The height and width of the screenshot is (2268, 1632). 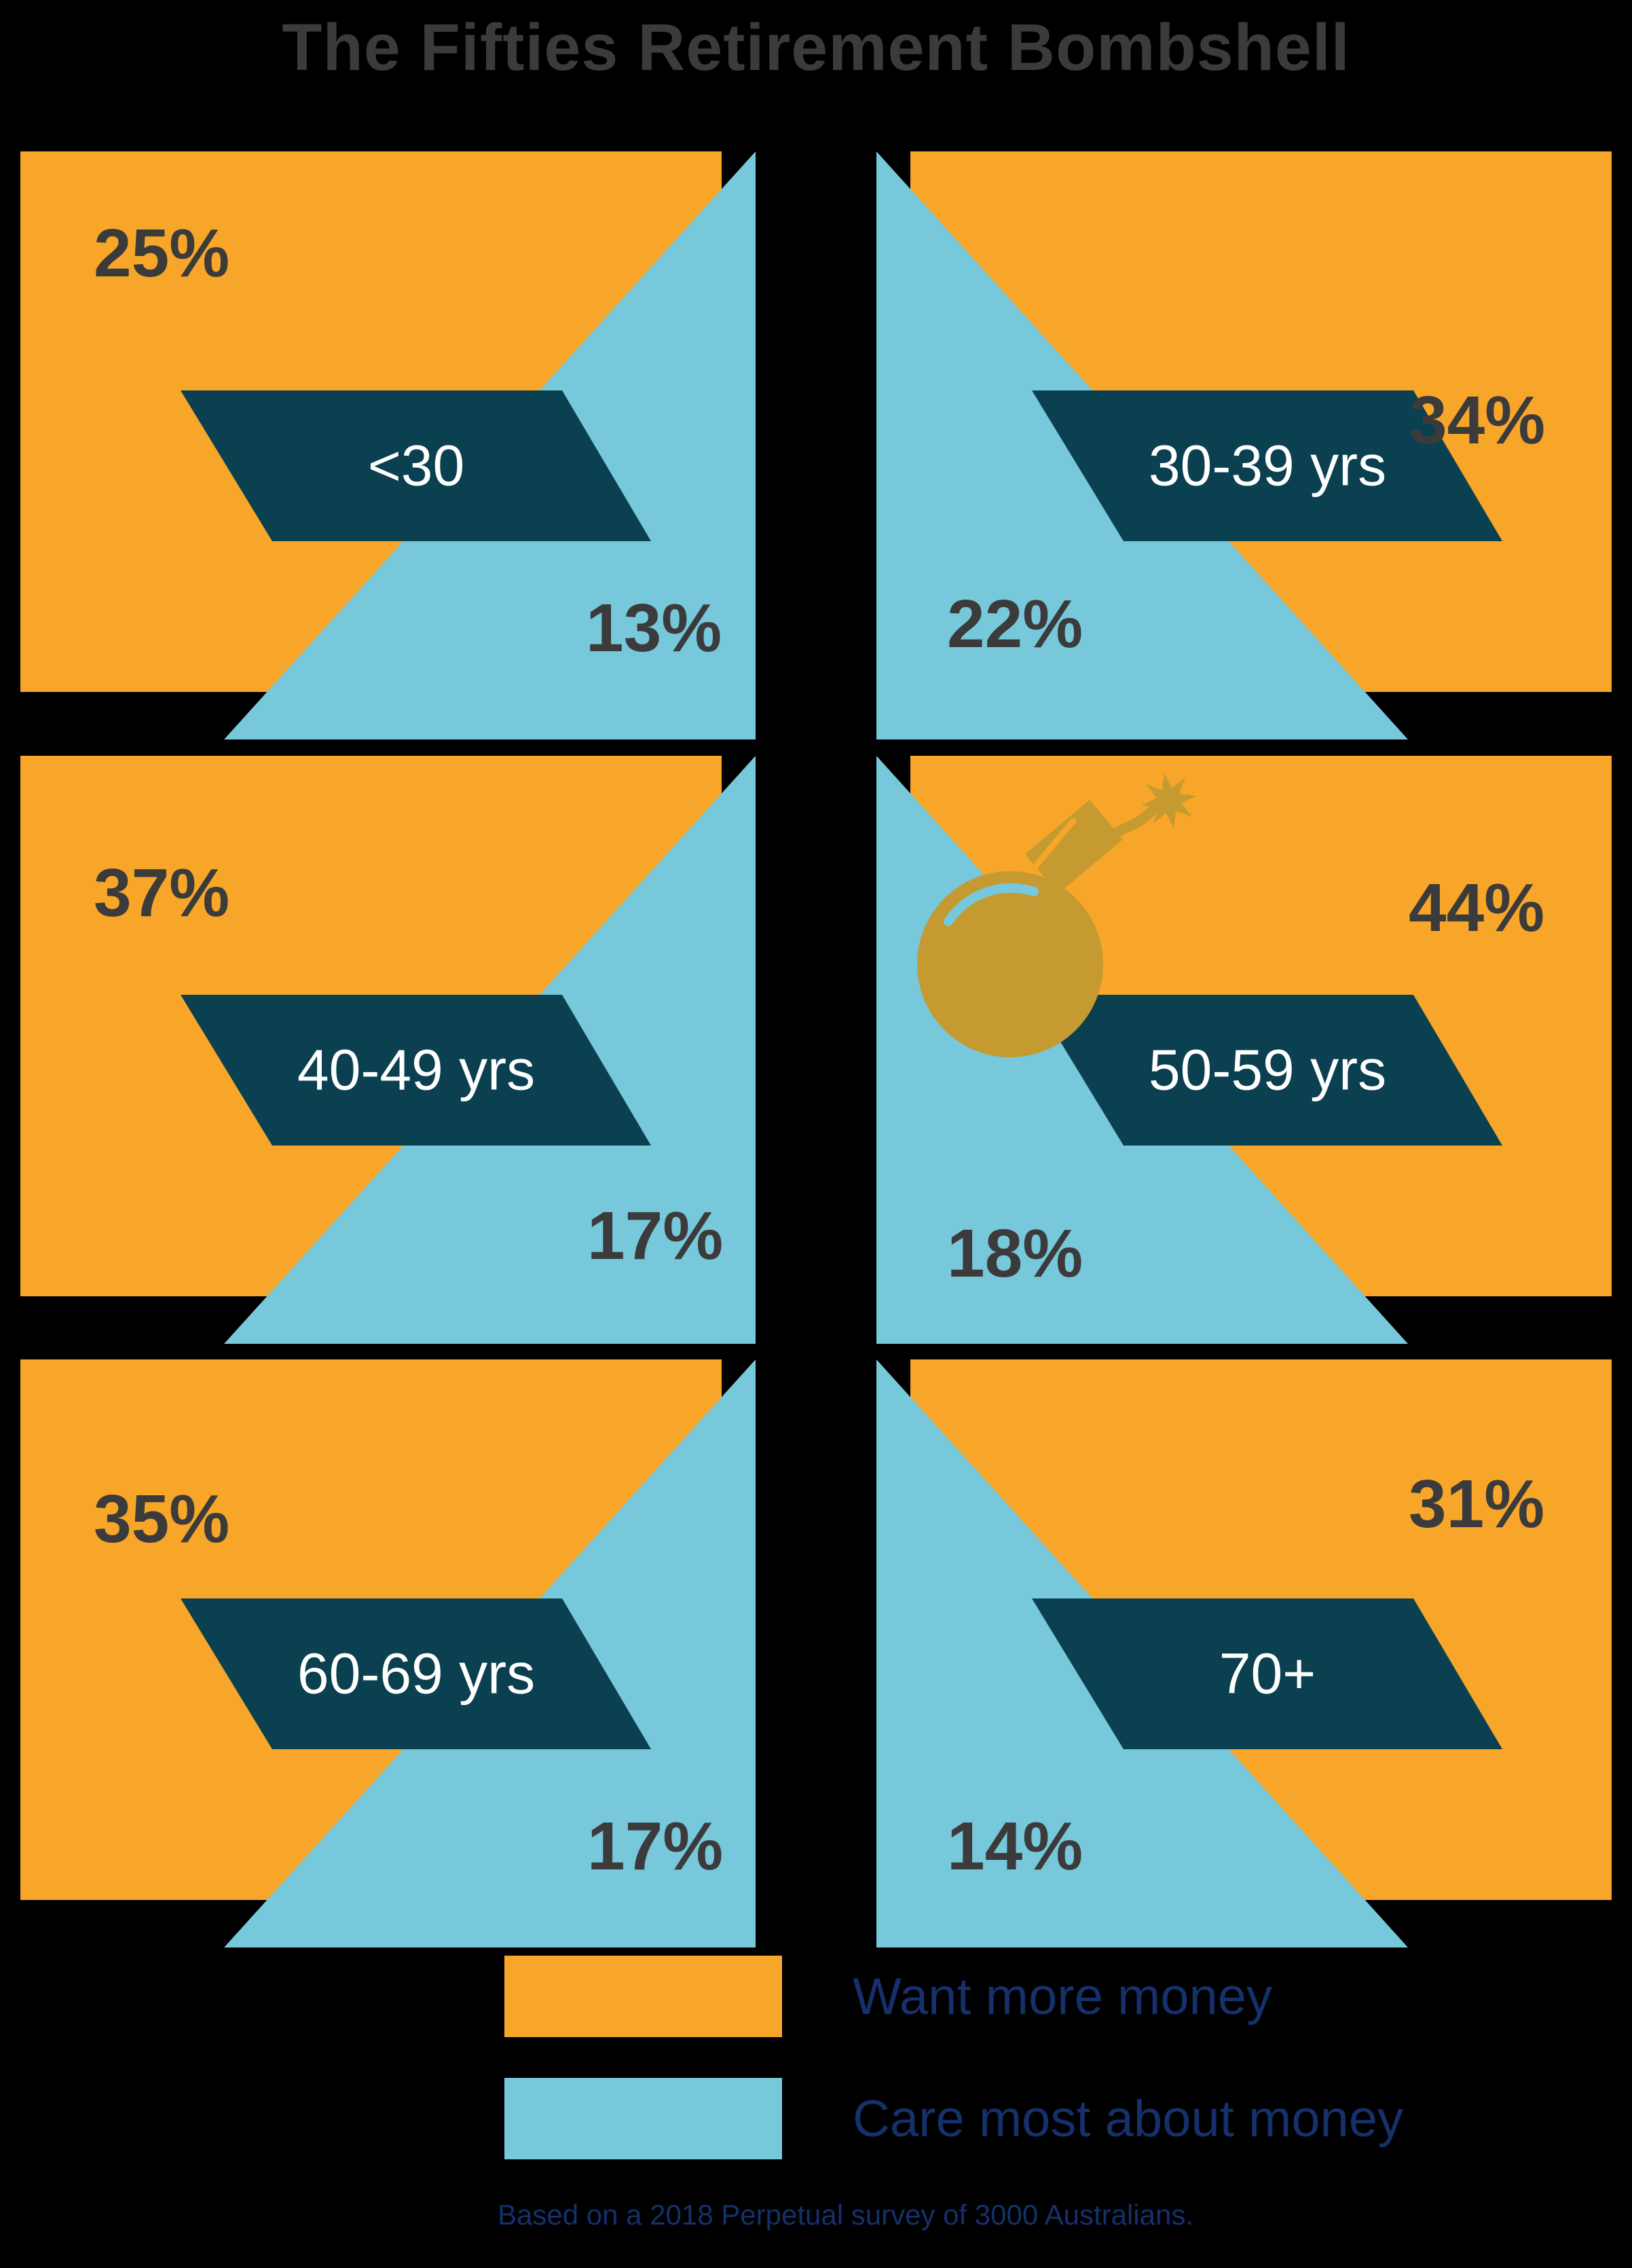 What do you see at coordinates (162, 253) in the screenshot?
I see `want-more-money-value: 25%` at bounding box center [162, 253].